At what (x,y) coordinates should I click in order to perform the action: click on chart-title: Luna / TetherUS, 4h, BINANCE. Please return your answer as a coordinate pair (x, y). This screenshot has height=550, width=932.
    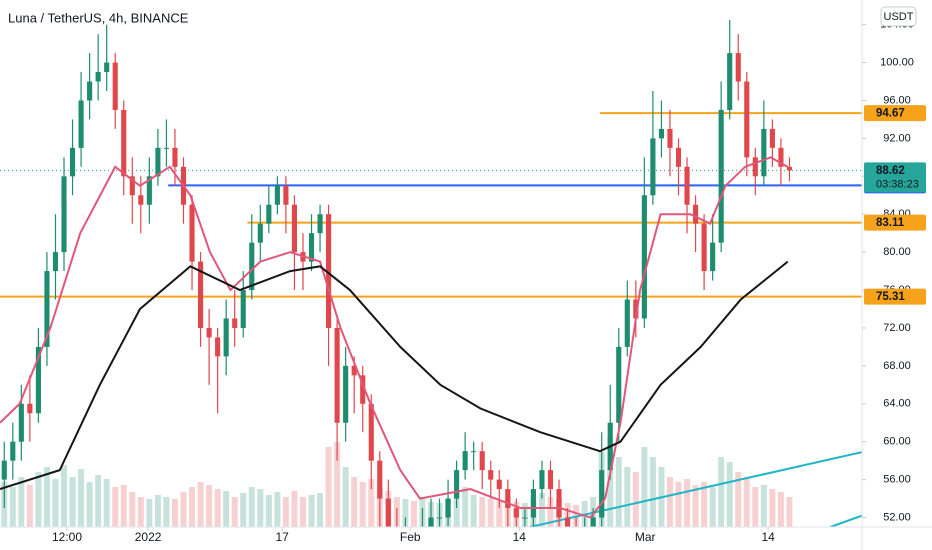
    Looking at the image, I should click on (98, 17).